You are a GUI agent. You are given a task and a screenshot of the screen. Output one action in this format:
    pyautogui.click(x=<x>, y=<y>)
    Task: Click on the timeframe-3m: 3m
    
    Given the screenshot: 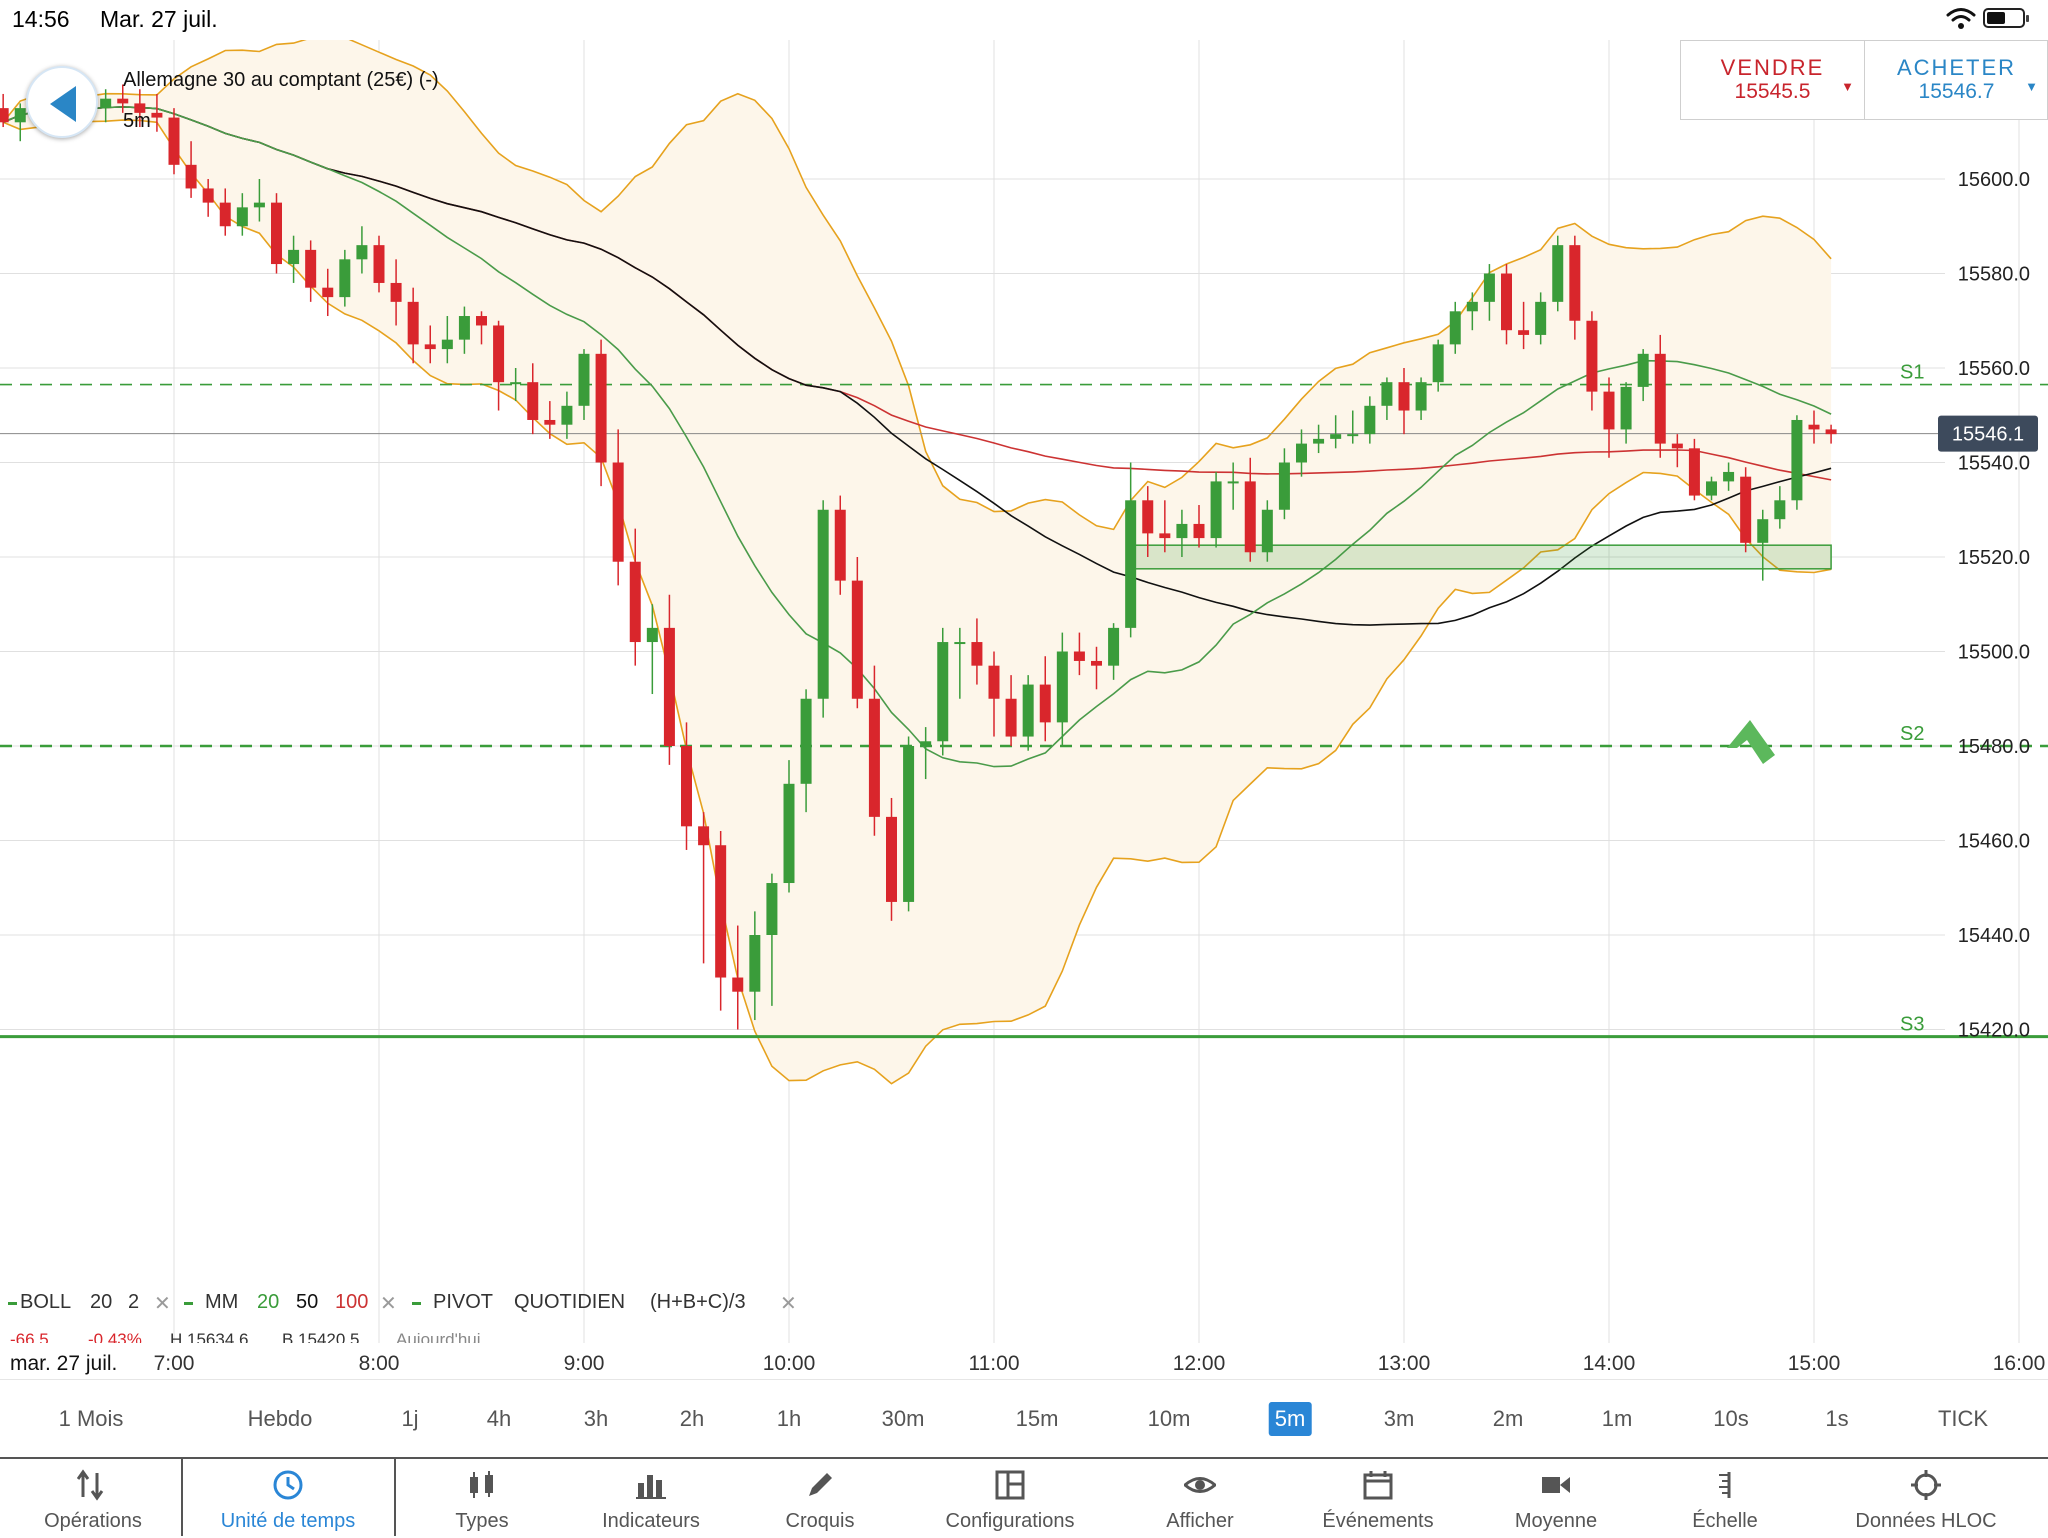 What is the action you would take?
    pyautogui.click(x=1399, y=1418)
    